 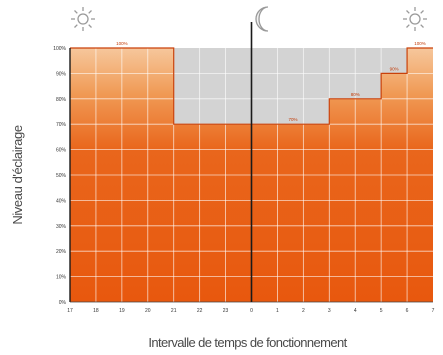 I want to click on x-tick-label: 22, so click(x=200, y=311).